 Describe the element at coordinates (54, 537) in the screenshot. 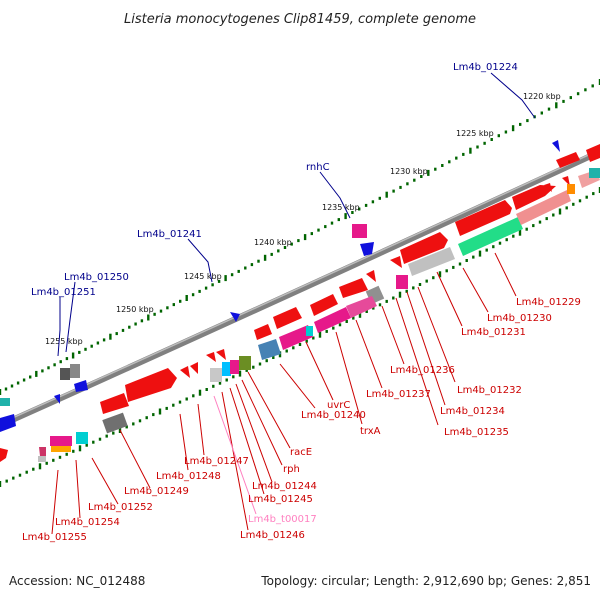

I see `gene-label: Lm4b_01255` at that location.